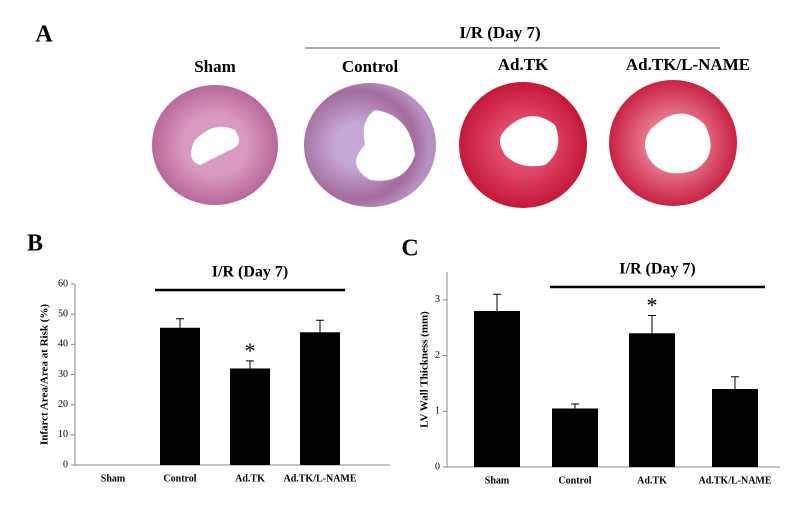 The width and height of the screenshot is (800, 519). I want to click on panel-label: B, so click(35, 244).